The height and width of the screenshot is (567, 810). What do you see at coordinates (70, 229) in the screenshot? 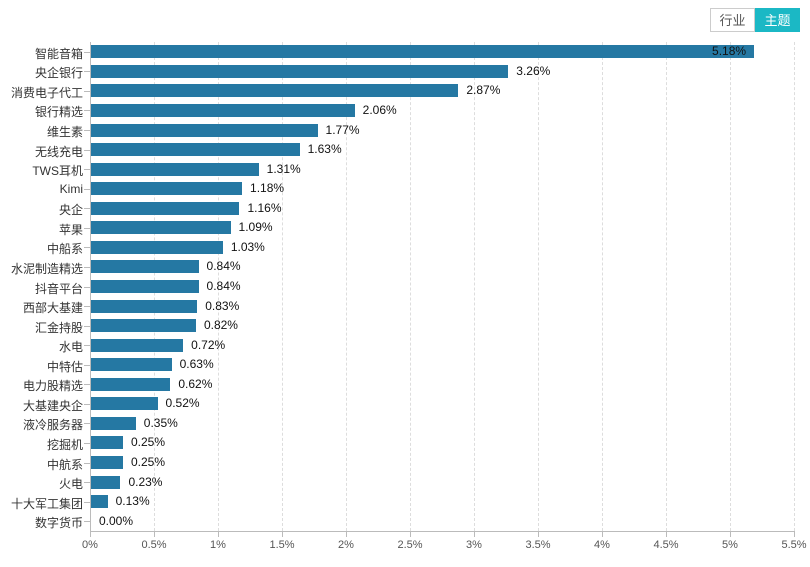
I see `category-label: 苹果` at bounding box center [70, 229].